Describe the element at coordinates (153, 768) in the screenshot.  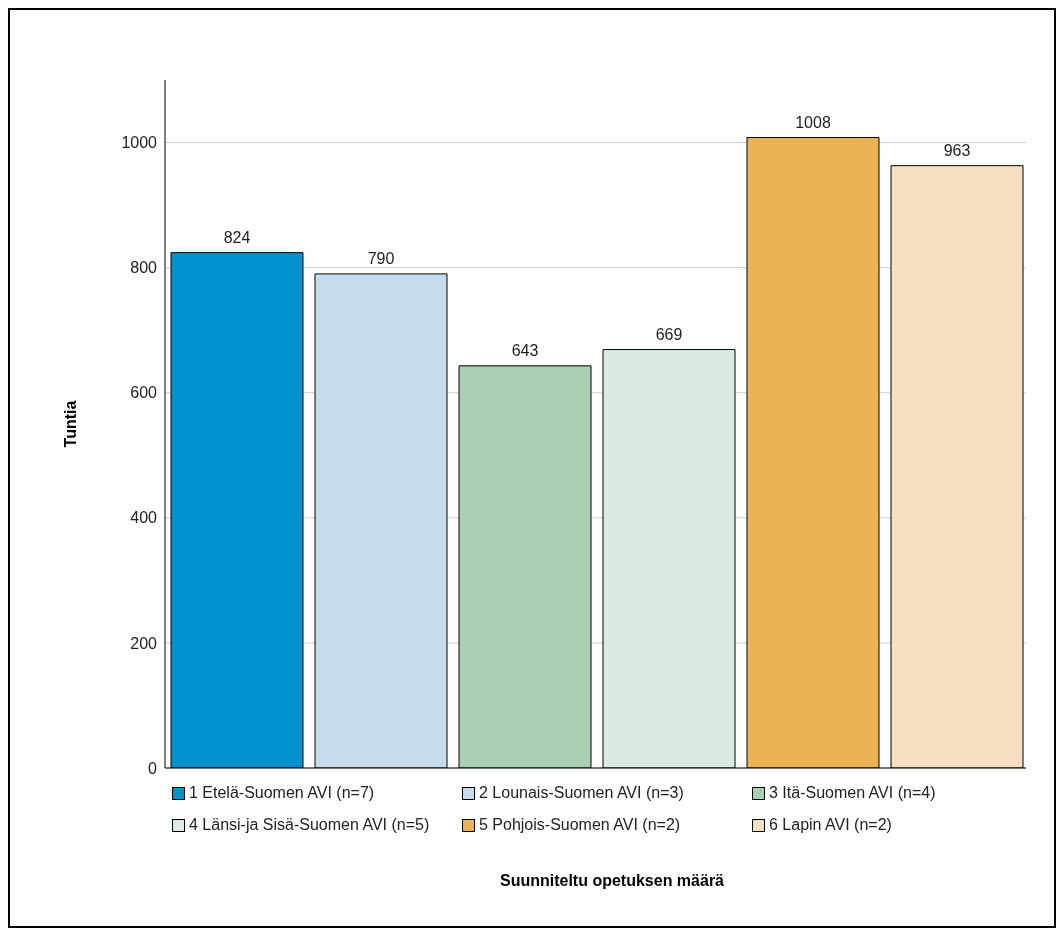
I see `y-tick-label: 0` at that location.